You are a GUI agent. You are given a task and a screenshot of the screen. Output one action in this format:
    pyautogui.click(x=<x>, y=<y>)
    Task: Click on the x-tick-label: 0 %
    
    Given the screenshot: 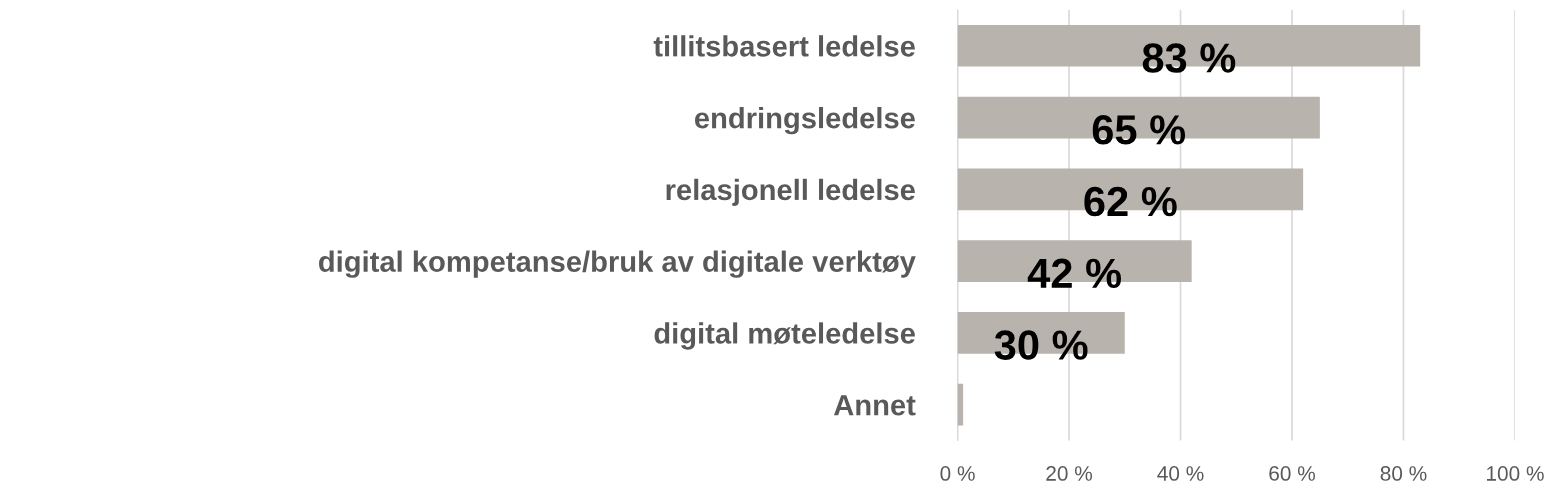 What is the action you would take?
    pyautogui.click(x=957, y=473)
    